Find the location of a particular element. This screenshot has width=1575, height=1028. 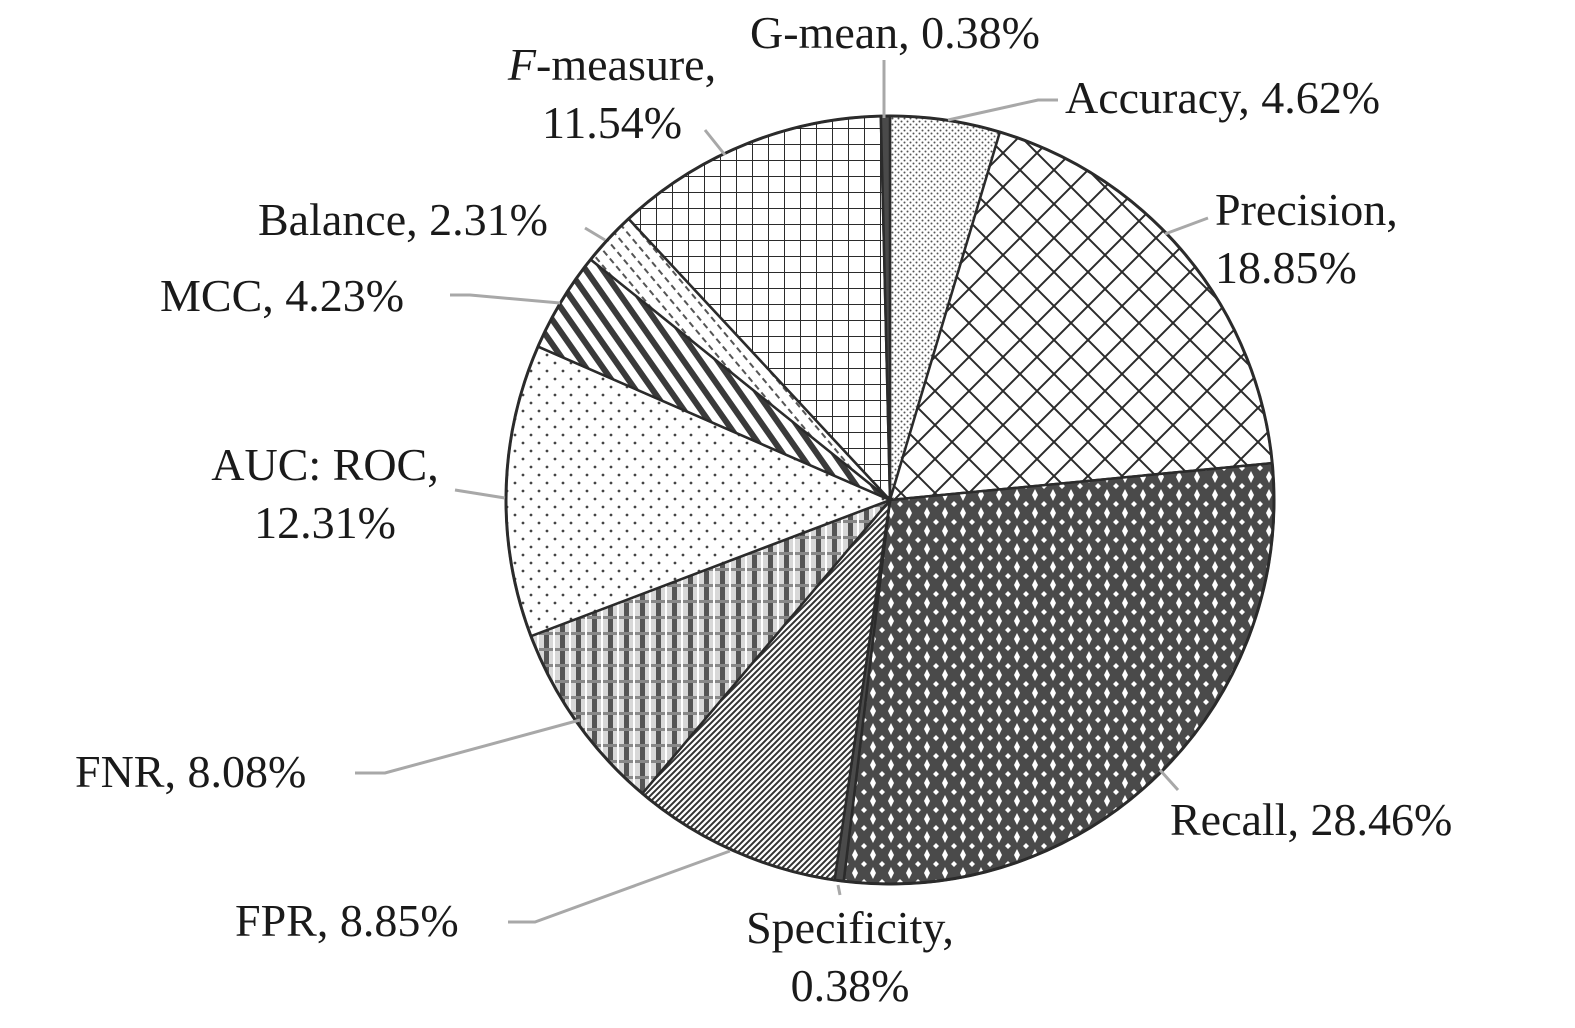

leader-precision is located at coordinates (1186, 226).